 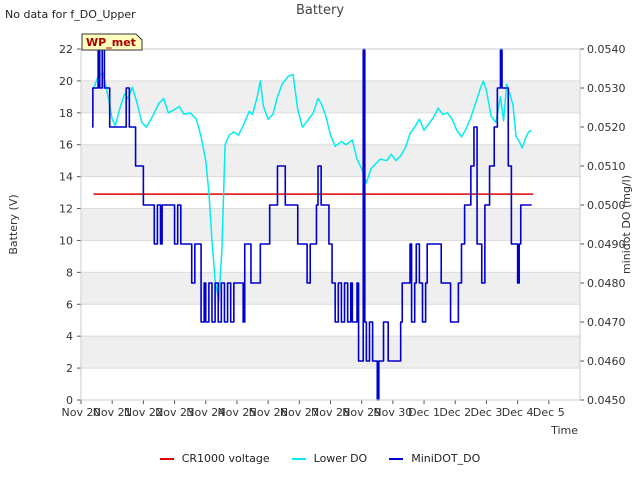 I want to click on y-tick-label-0: 0, so click(x=69, y=400).